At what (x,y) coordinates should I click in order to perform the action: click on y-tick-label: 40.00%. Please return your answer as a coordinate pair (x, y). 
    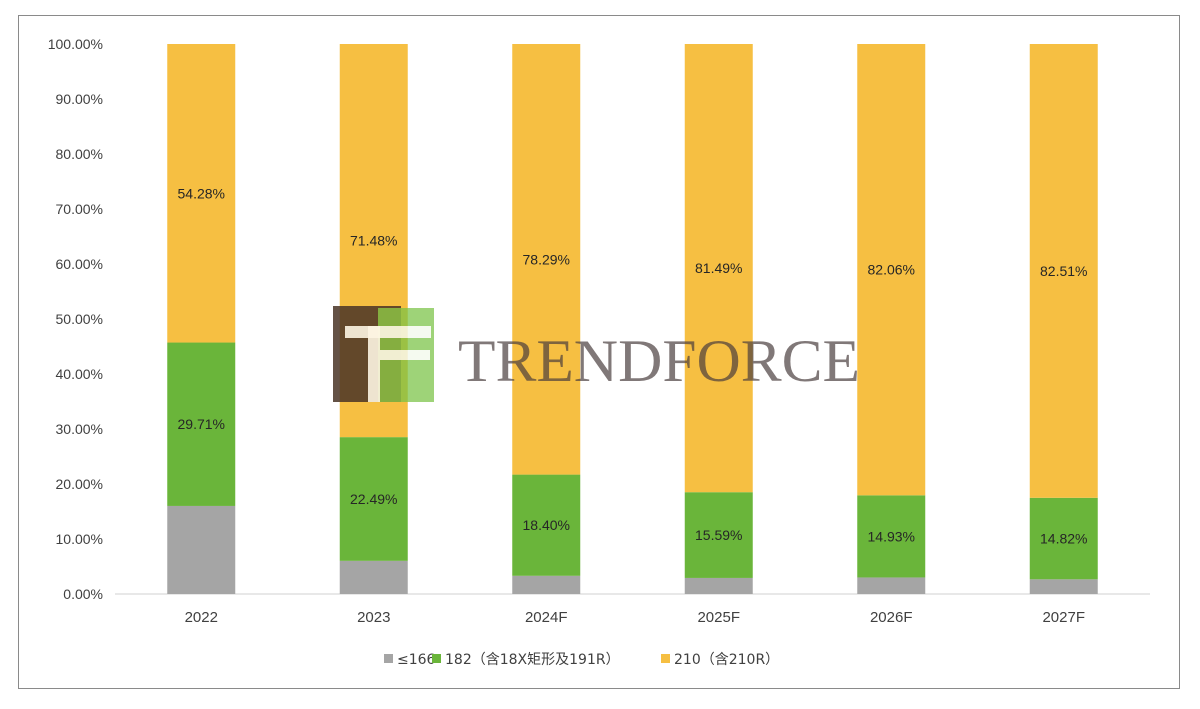
    Looking at the image, I should click on (79, 374).